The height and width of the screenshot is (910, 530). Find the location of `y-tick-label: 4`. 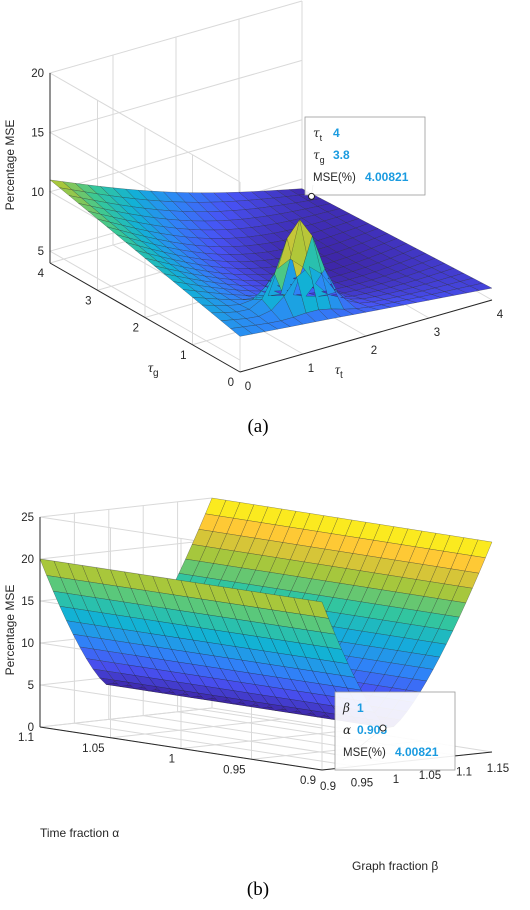

y-tick-label: 4 is located at coordinates (41, 274).